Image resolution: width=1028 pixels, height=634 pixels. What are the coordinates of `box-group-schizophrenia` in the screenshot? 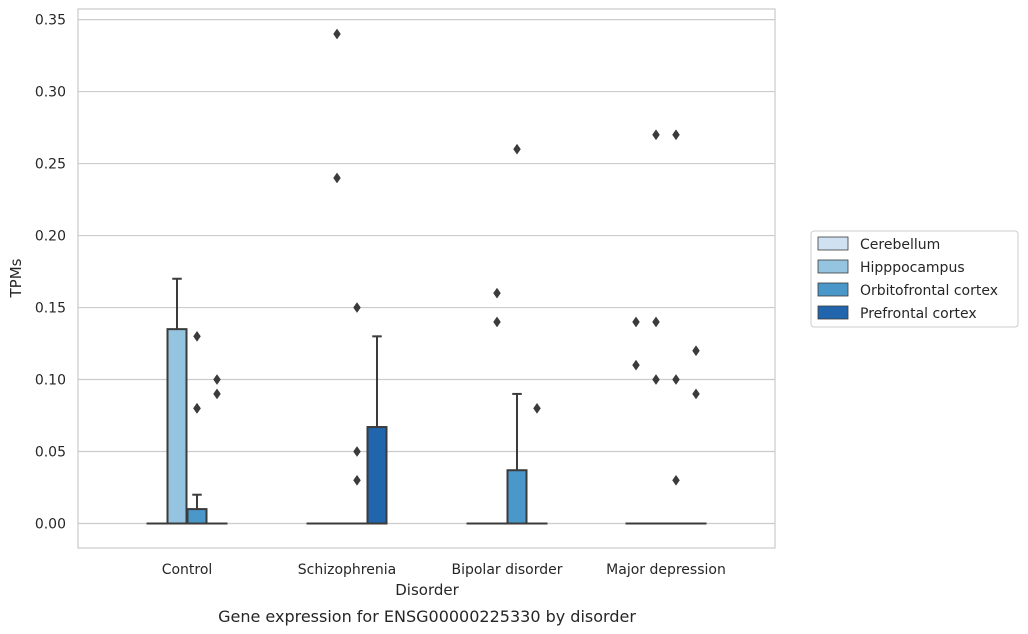 It's located at (347, 276).